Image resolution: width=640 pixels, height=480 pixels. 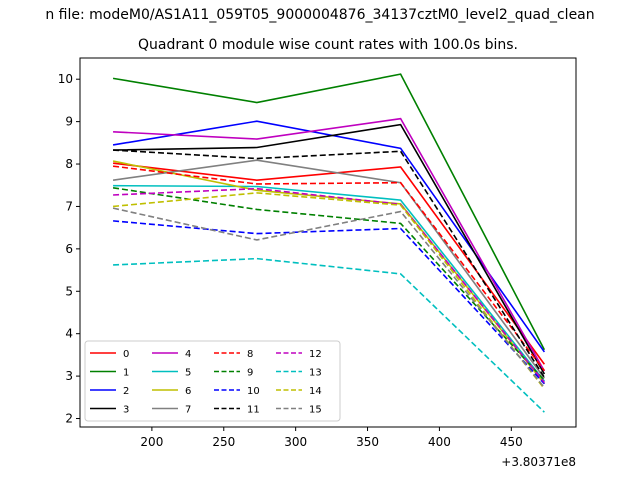 What do you see at coordinates (69, 291) in the screenshot?
I see `y-tick-label: 5` at bounding box center [69, 291].